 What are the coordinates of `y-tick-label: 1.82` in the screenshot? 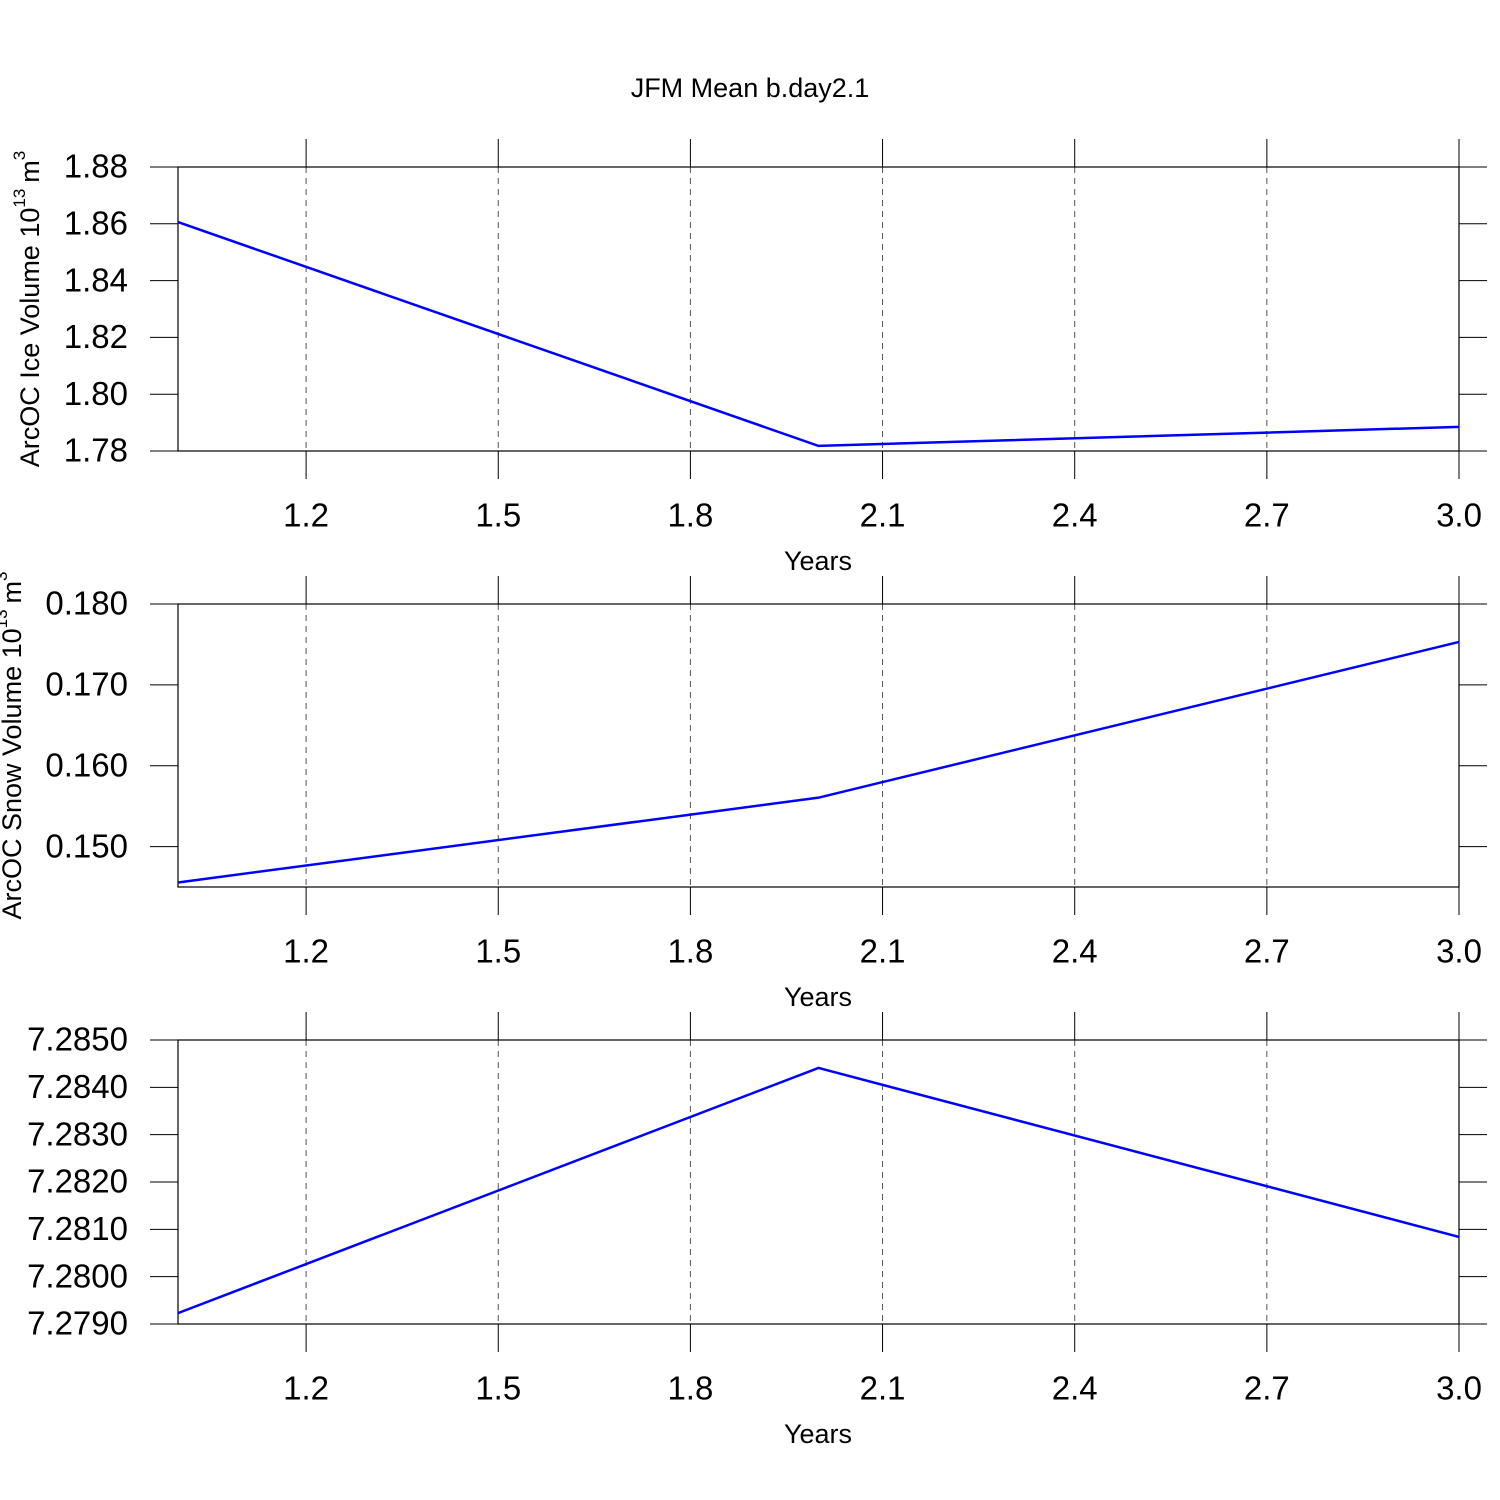 It's located at (96, 336).